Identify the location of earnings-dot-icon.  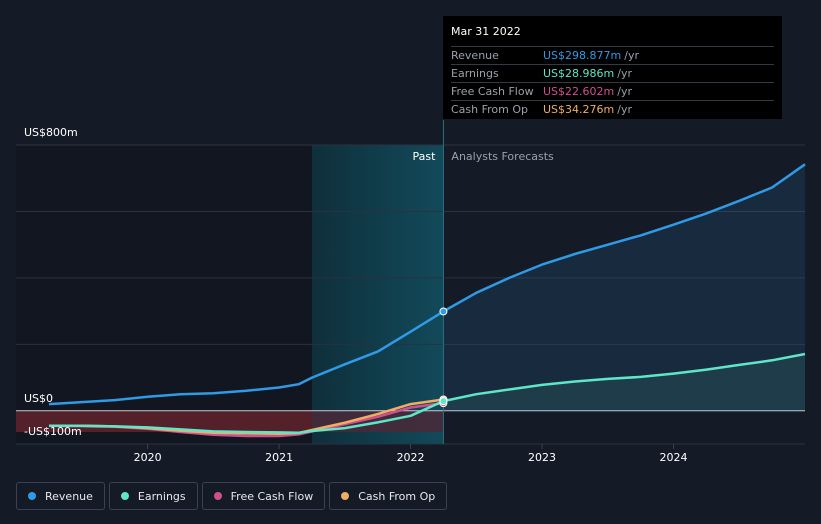
(124, 496).